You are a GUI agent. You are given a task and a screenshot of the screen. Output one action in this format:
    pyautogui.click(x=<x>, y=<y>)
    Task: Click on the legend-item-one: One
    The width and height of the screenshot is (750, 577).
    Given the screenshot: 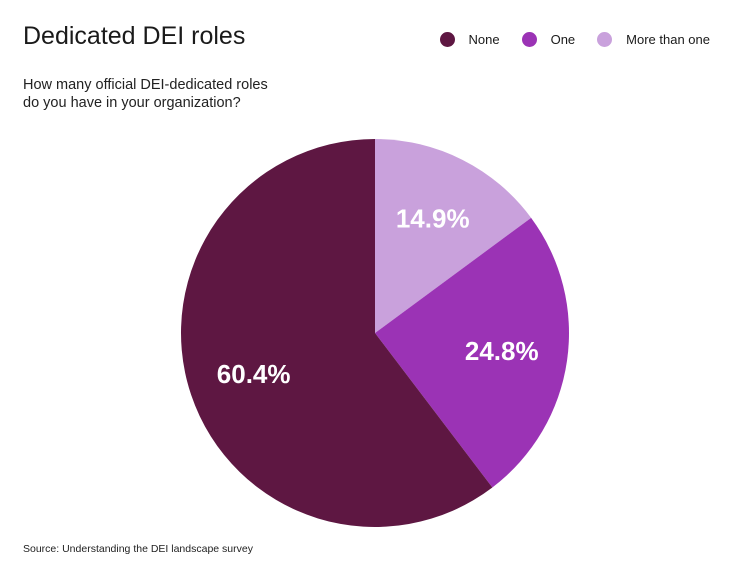 What is the action you would take?
    pyautogui.click(x=548, y=39)
    